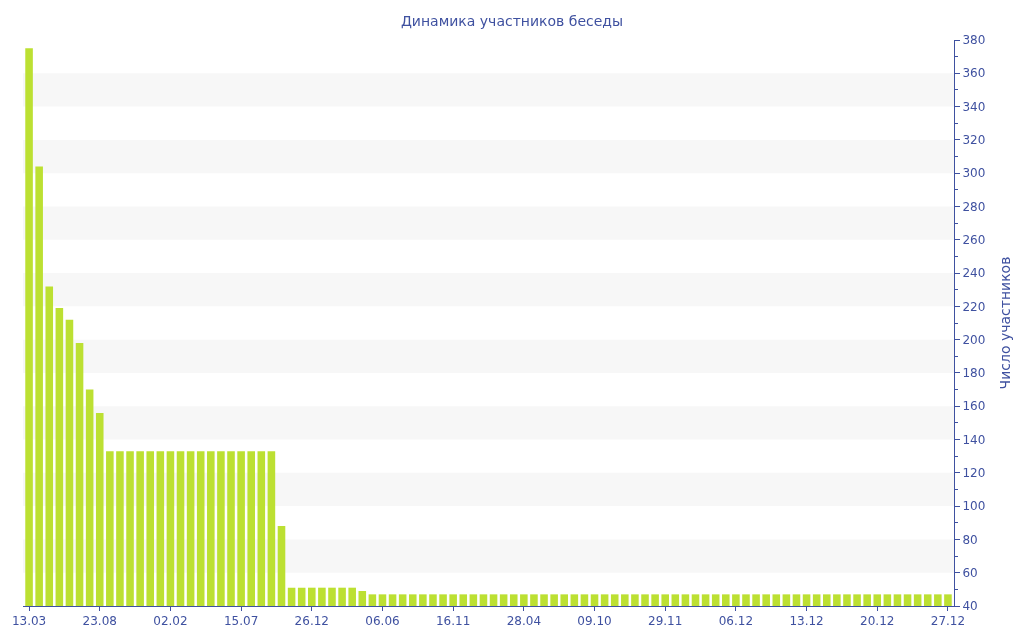  What do you see at coordinates (974, 506) in the screenshot?
I see `y2-tick-label: 100` at bounding box center [974, 506].